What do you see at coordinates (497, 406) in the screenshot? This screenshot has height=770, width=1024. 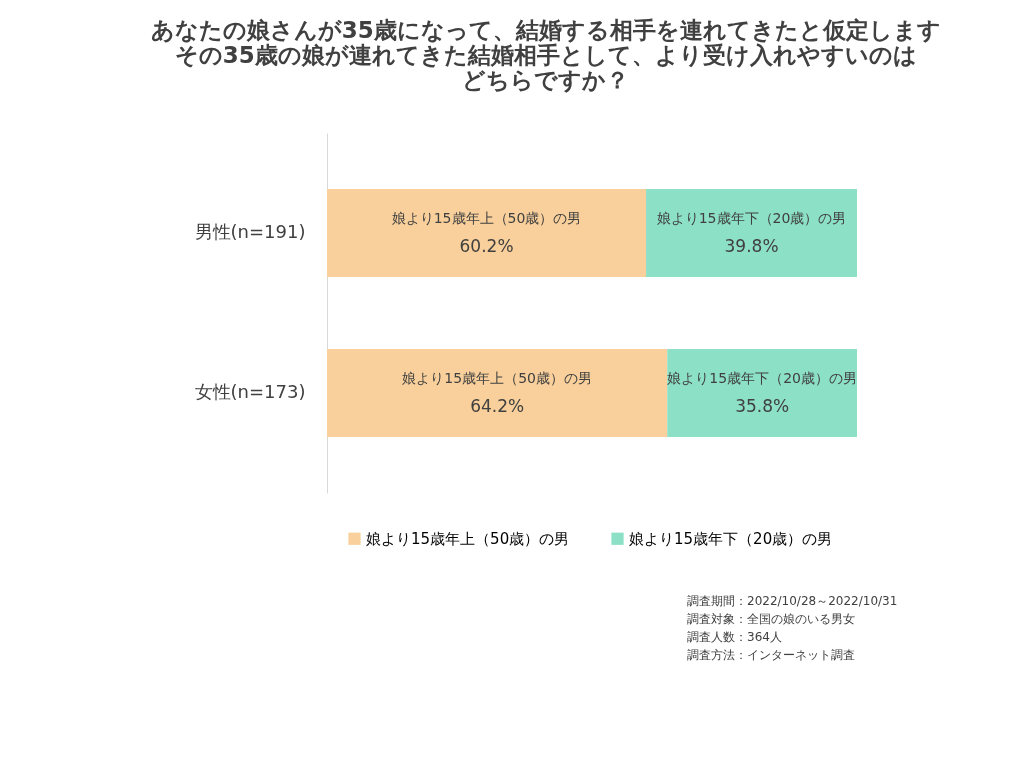 I see `data-label: 64.2%` at bounding box center [497, 406].